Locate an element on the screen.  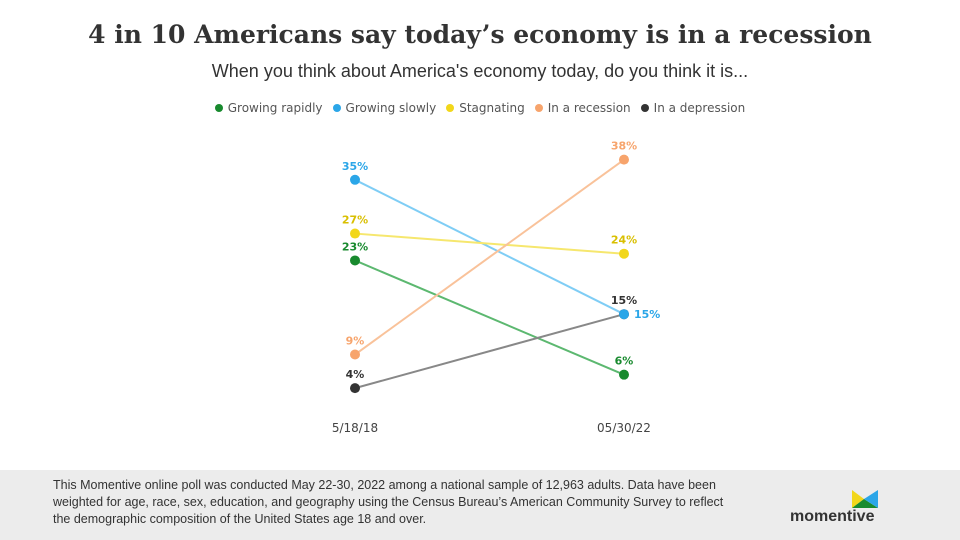
x-tick-label: 5/18/18 is located at coordinates (355, 428).